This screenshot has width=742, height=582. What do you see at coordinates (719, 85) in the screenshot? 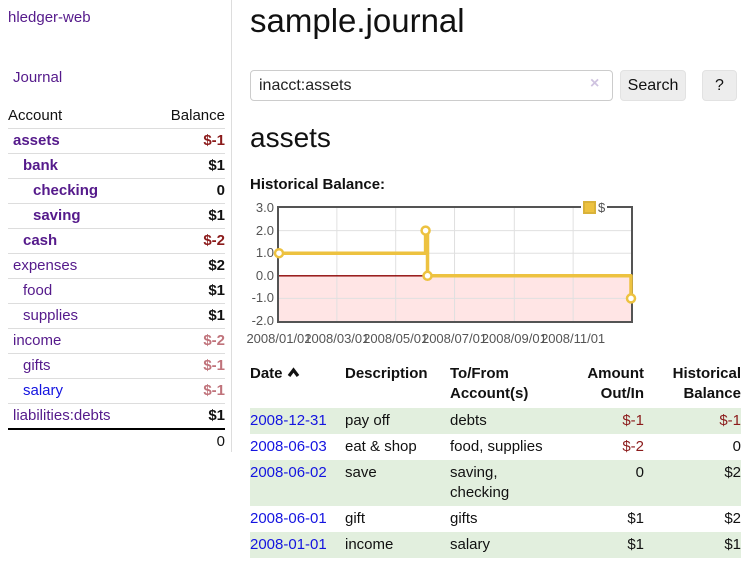
I see `help-button: ?` at bounding box center [719, 85].